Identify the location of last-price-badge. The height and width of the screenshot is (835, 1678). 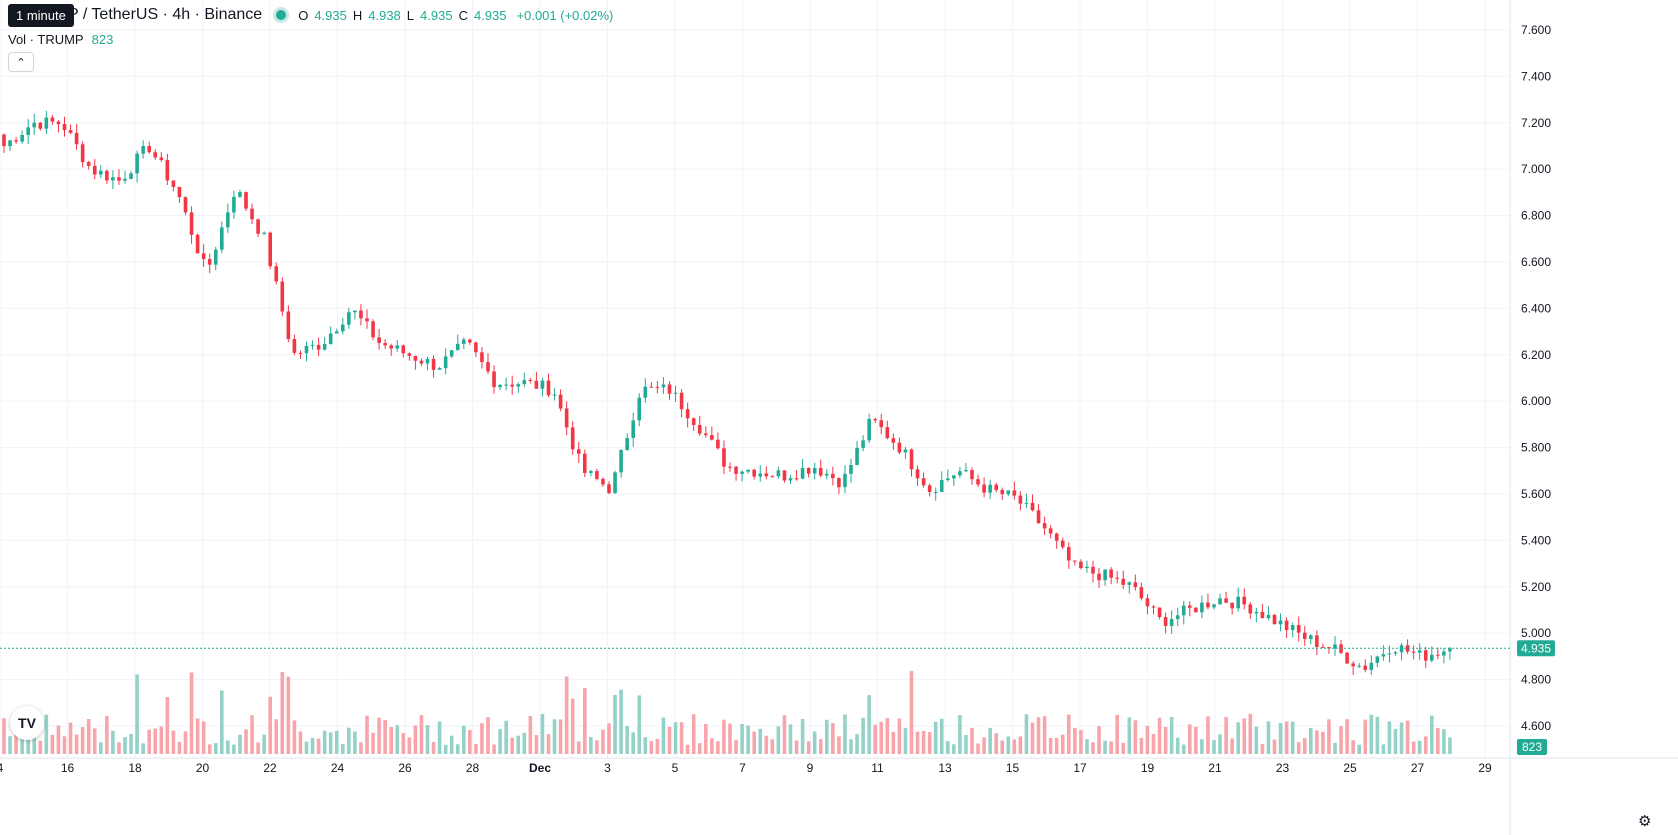
(1536, 648).